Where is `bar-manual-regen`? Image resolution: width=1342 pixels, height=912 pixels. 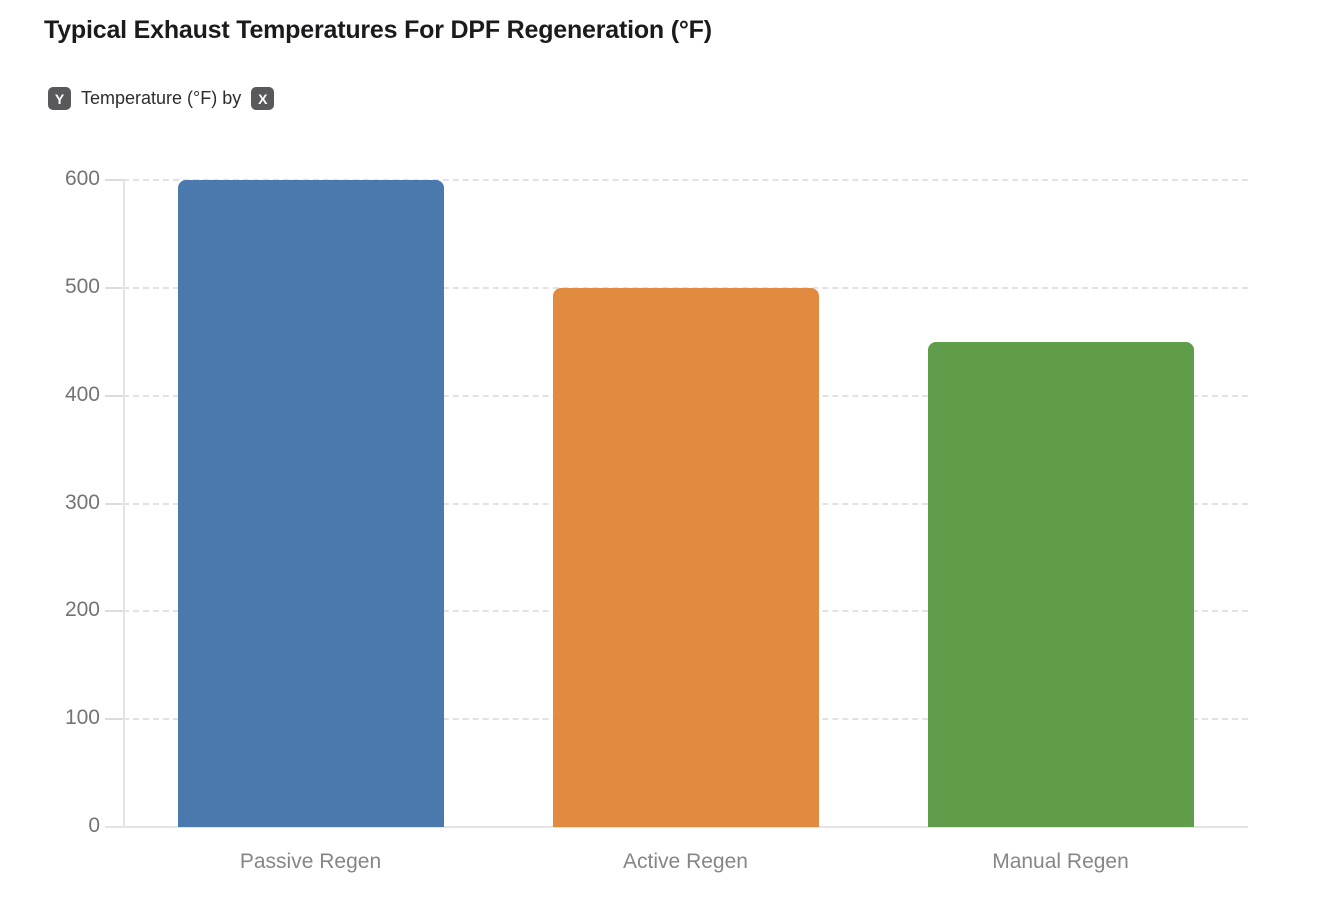
bar-manual-regen is located at coordinates (1060, 584).